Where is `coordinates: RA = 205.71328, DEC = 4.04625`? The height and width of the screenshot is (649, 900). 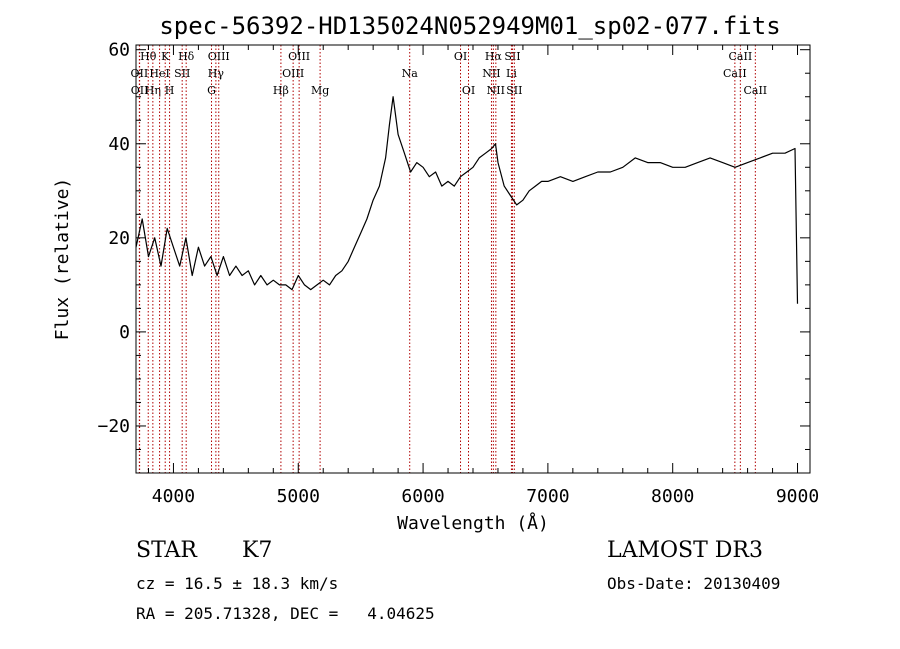
coordinates: RA = 205.71328, DEC = 4.04625 is located at coordinates (285, 613).